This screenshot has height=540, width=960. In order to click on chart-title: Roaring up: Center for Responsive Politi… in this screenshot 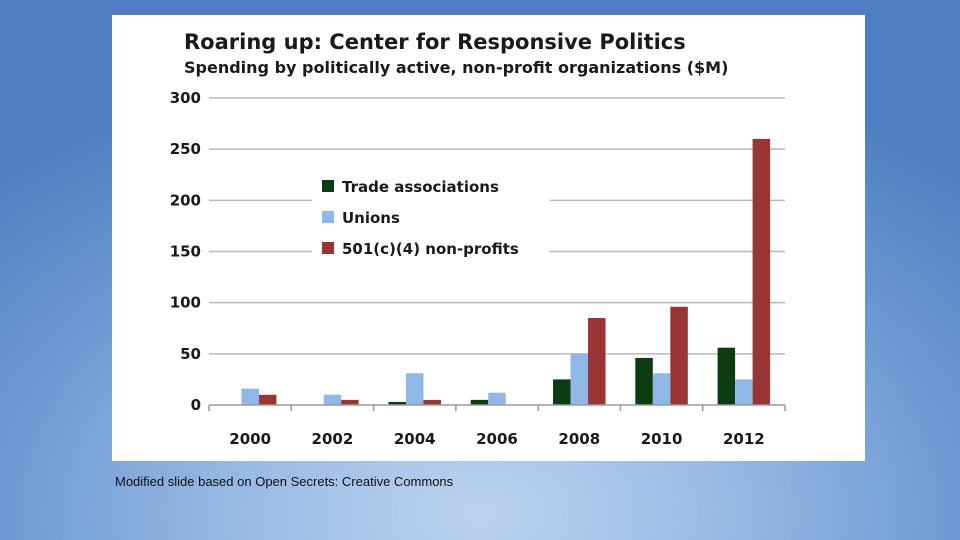, I will do `click(435, 42)`.